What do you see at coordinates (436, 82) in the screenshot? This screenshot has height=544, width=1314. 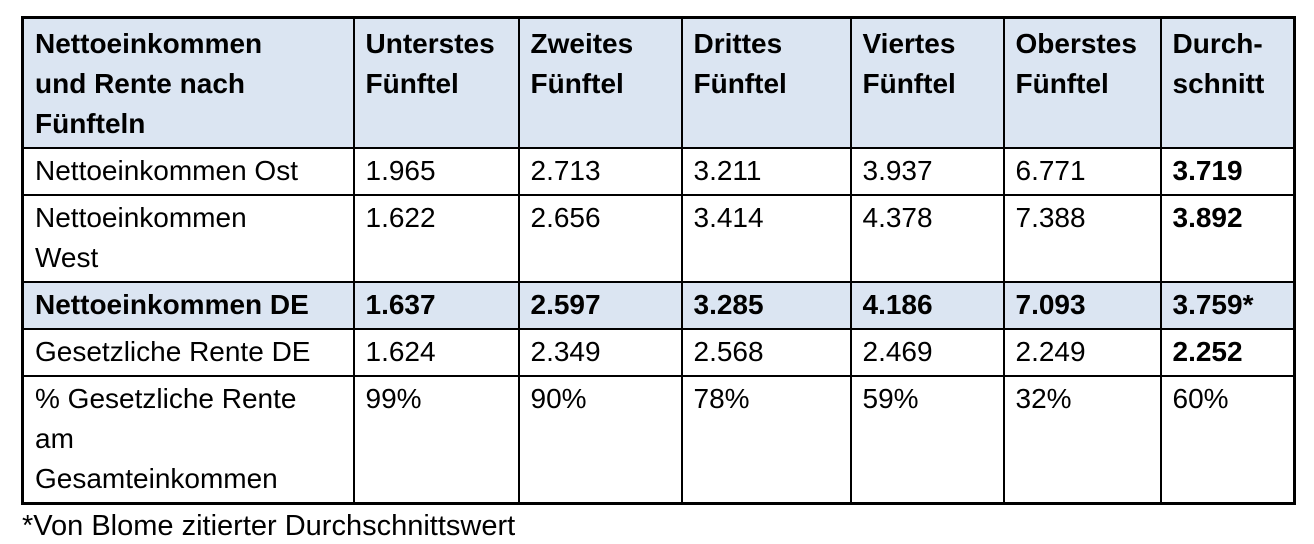 I see `column-header: Unterstes Fünftel` at bounding box center [436, 82].